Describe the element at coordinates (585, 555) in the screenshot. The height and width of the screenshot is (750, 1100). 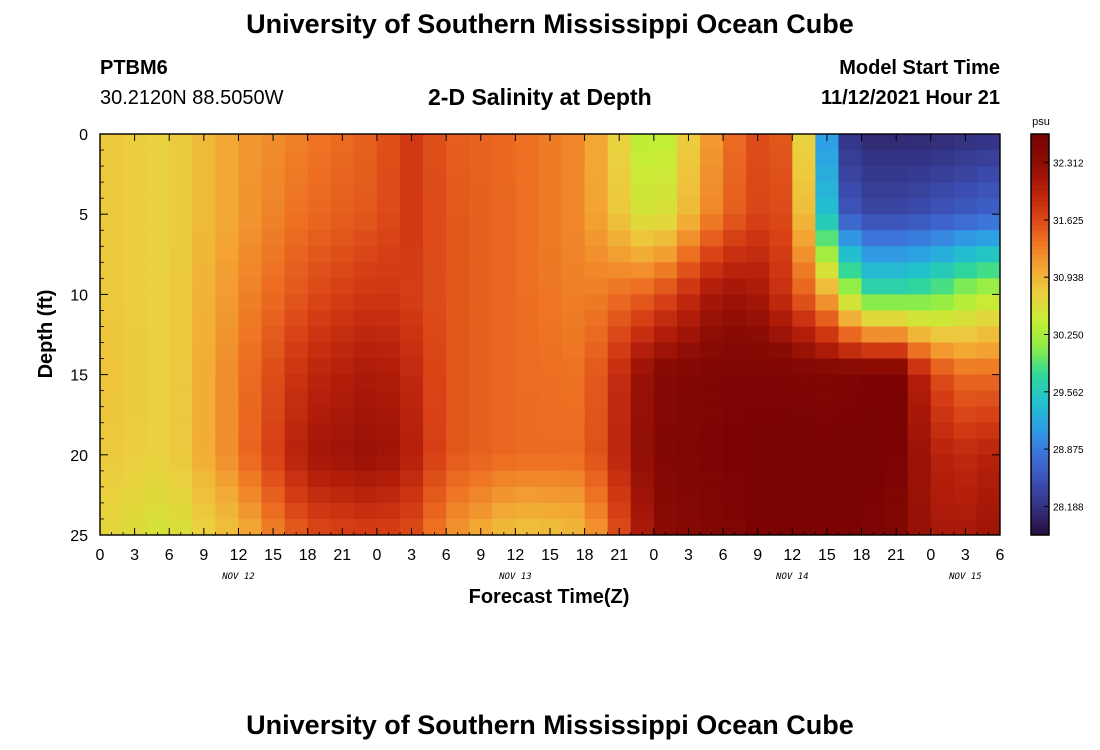
I see `x-tick-label: 18` at that location.